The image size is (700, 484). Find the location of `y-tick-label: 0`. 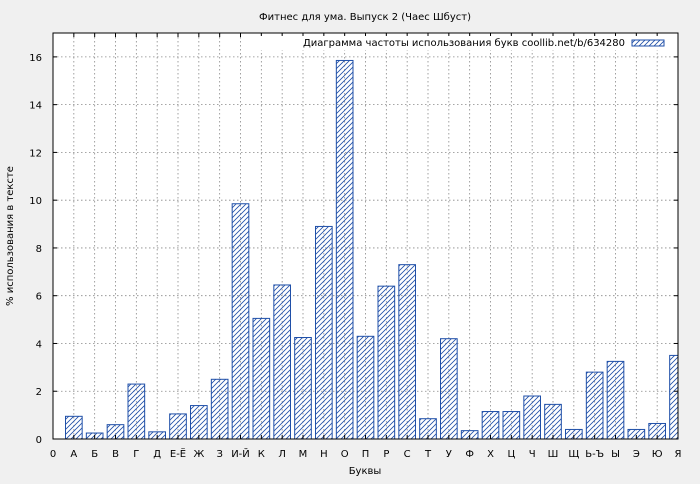

y-tick-label: 0 is located at coordinates (39, 440).